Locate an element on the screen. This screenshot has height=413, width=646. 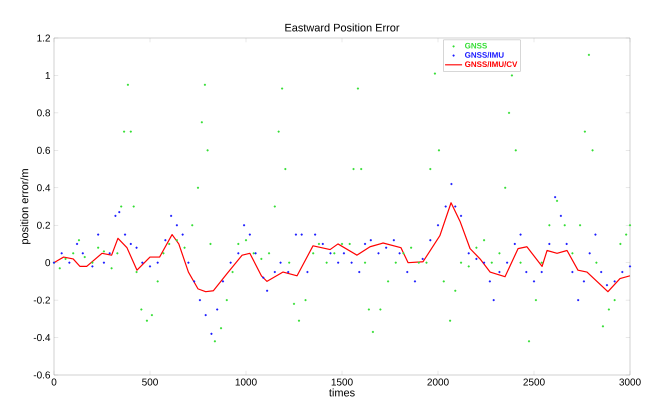
y-tick-label: 0.4 is located at coordinates (43, 188).